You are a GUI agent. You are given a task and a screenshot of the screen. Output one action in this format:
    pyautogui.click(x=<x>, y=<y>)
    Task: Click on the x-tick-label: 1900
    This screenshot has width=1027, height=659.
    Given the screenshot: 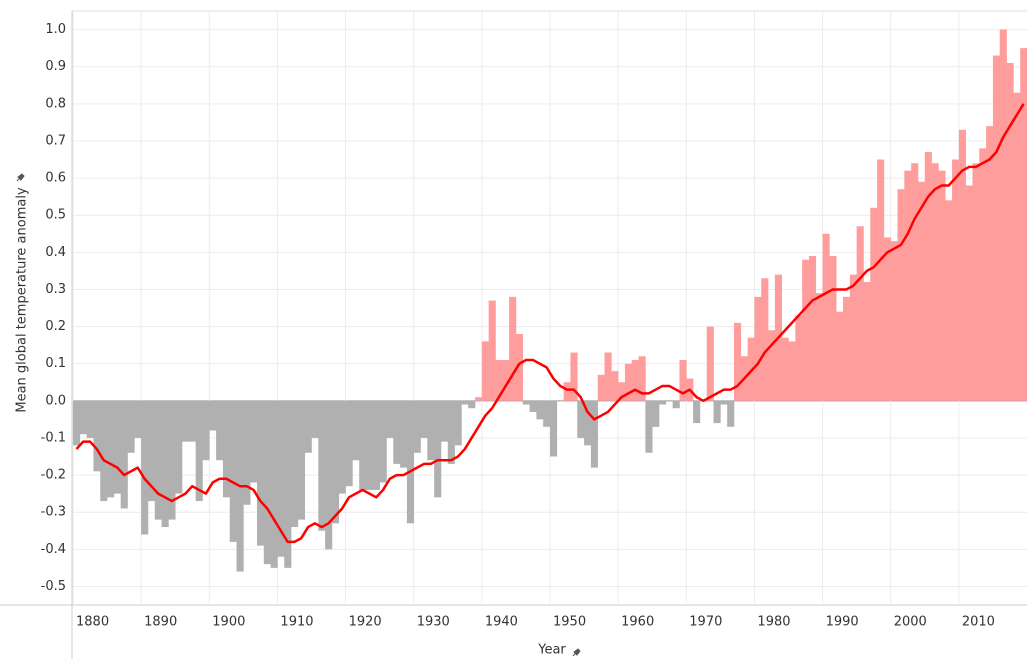 What is the action you would take?
    pyautogui.click(x=228, y=622)
    